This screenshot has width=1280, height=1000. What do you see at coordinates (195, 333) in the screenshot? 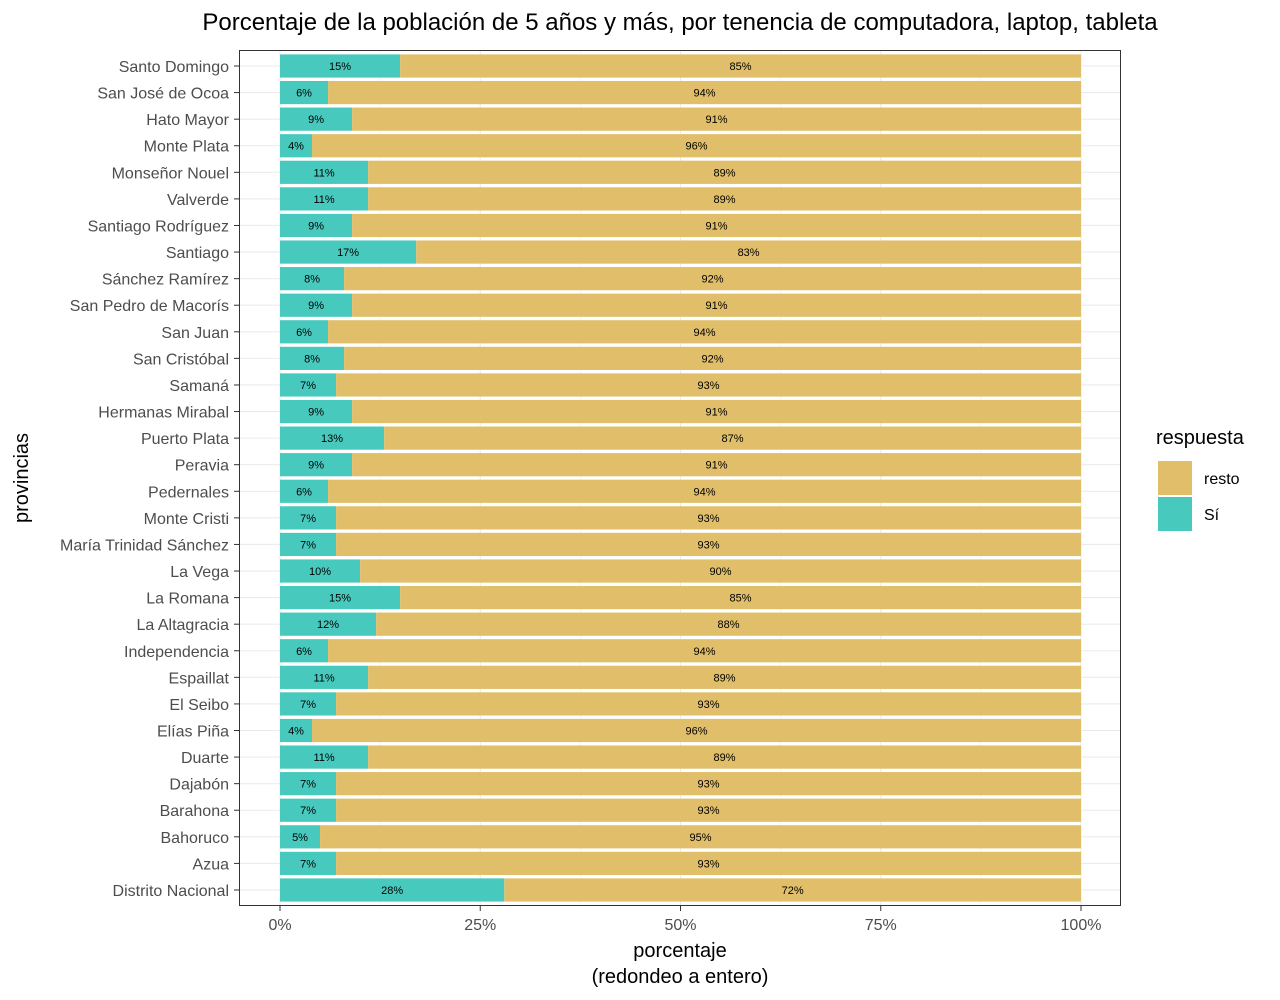
I see `y-tick-label: San Juan` at bounding box center [195, 333].